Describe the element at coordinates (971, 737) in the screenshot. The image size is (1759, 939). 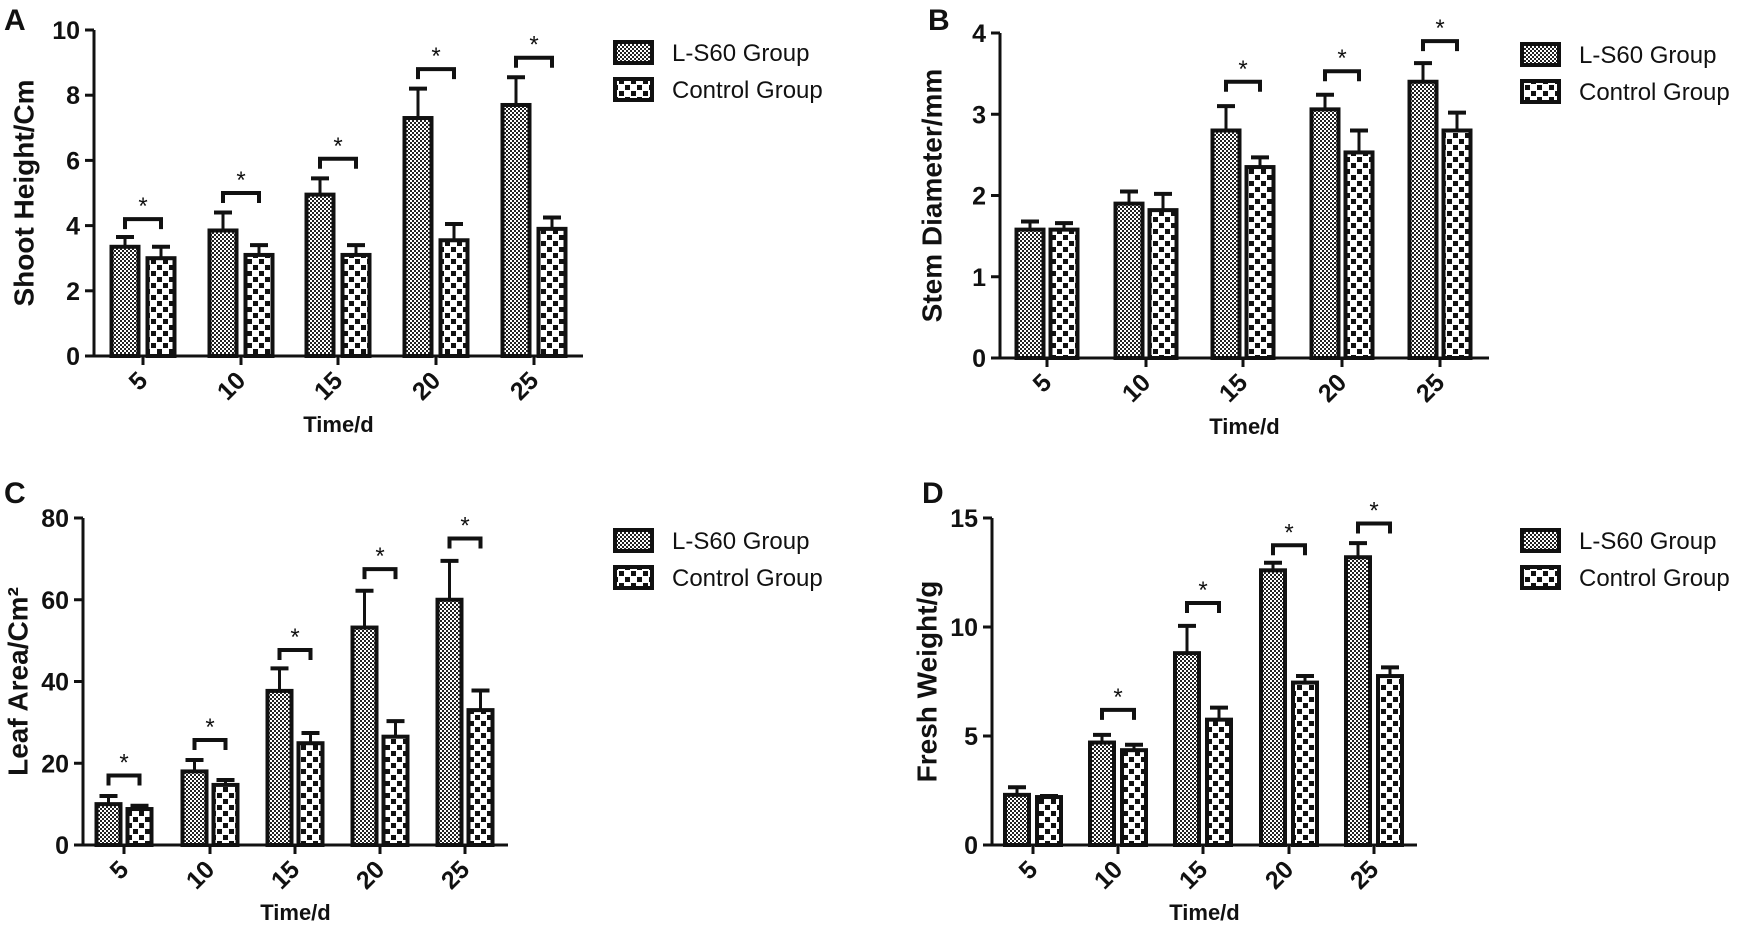
I see `y-tick-label: 5` at that location.